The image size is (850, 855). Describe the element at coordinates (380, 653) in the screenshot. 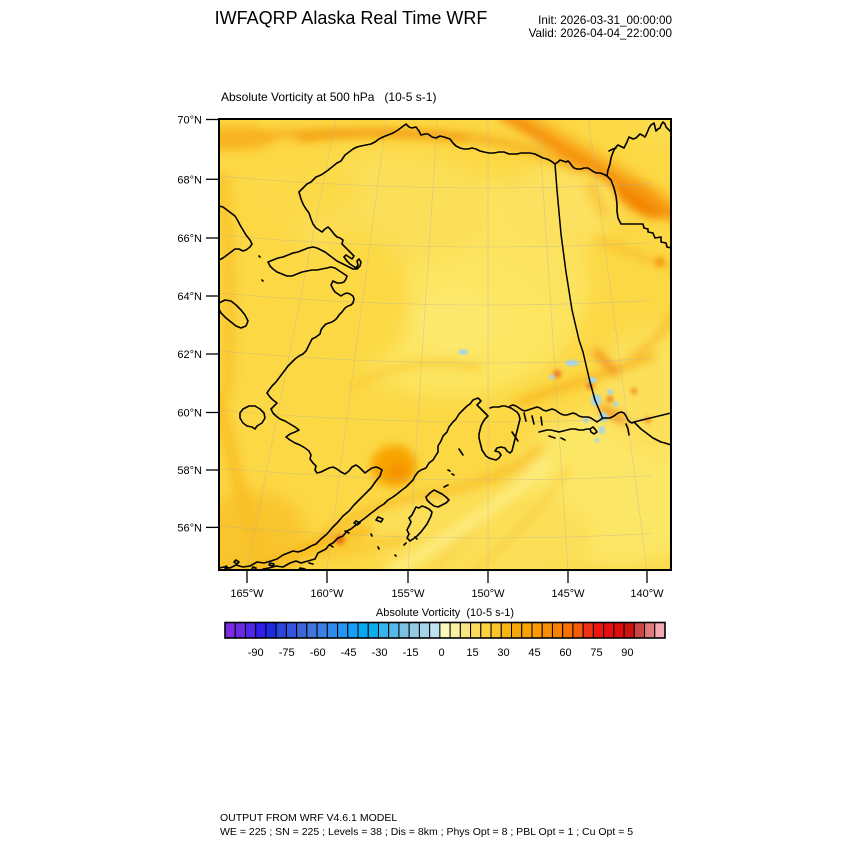

I see `svg-text: -30` at that location.